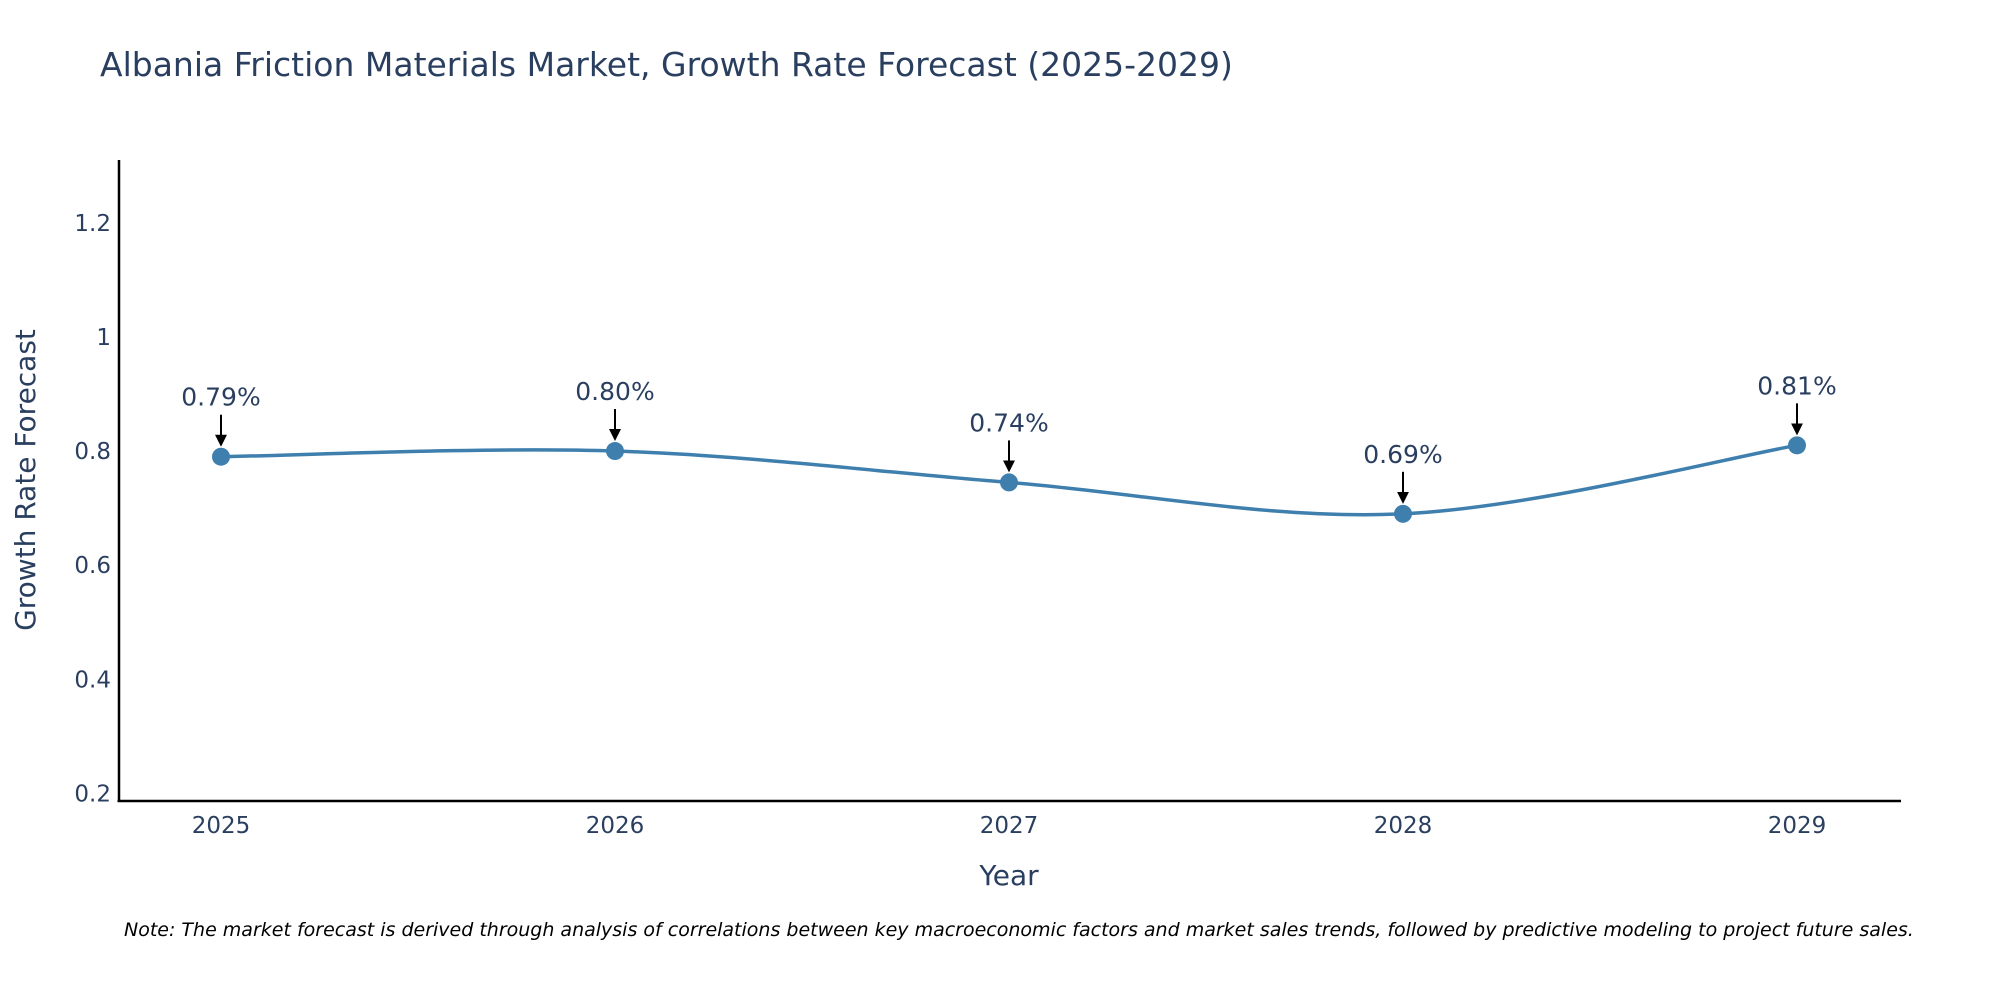 The height and width of the screenshot is (1000, 2000). Describe the element at coordinates (614, 391) in the screenshot. I see `data-label: 0.80%` at that location.